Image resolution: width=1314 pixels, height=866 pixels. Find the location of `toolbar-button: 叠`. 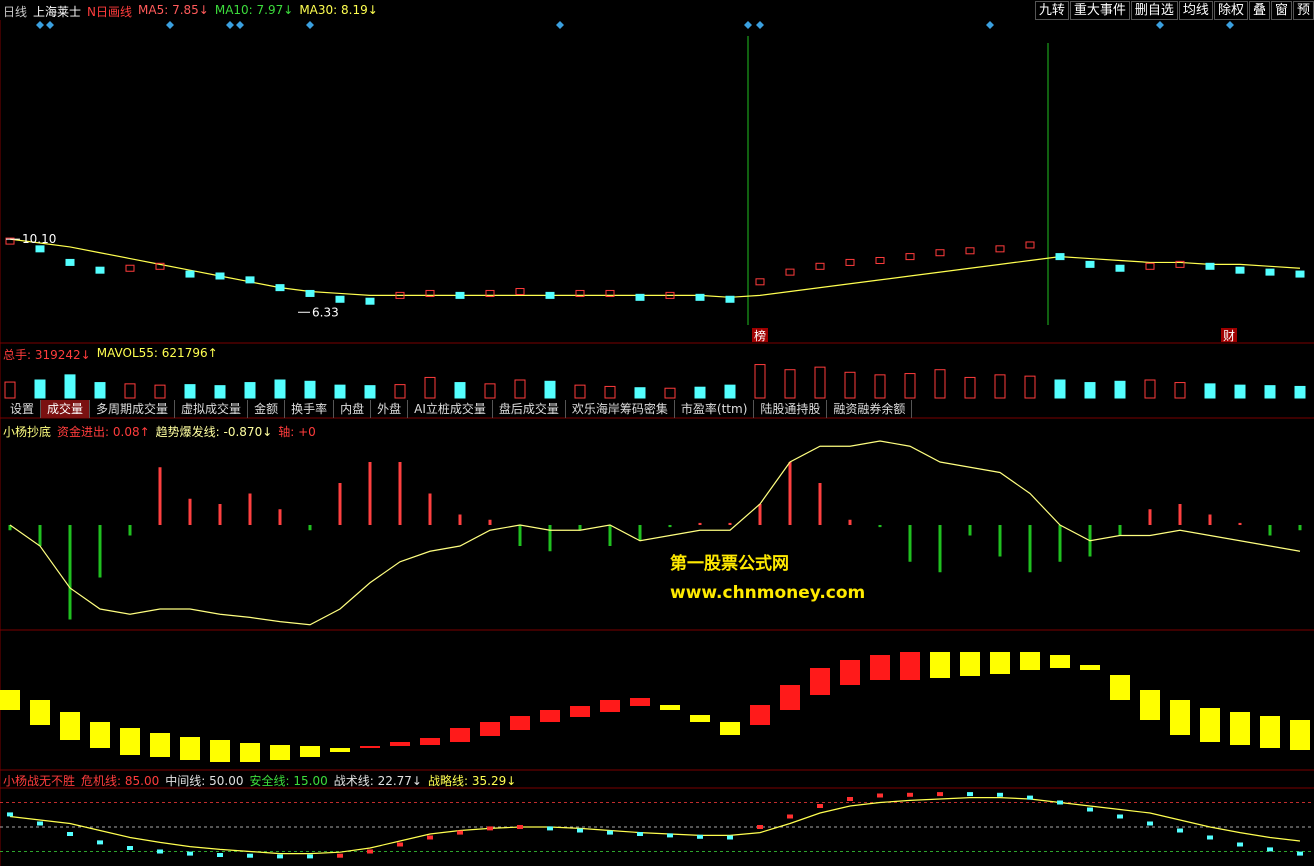

toolbar-button: 叠 is located at coordinates (1259, 10).